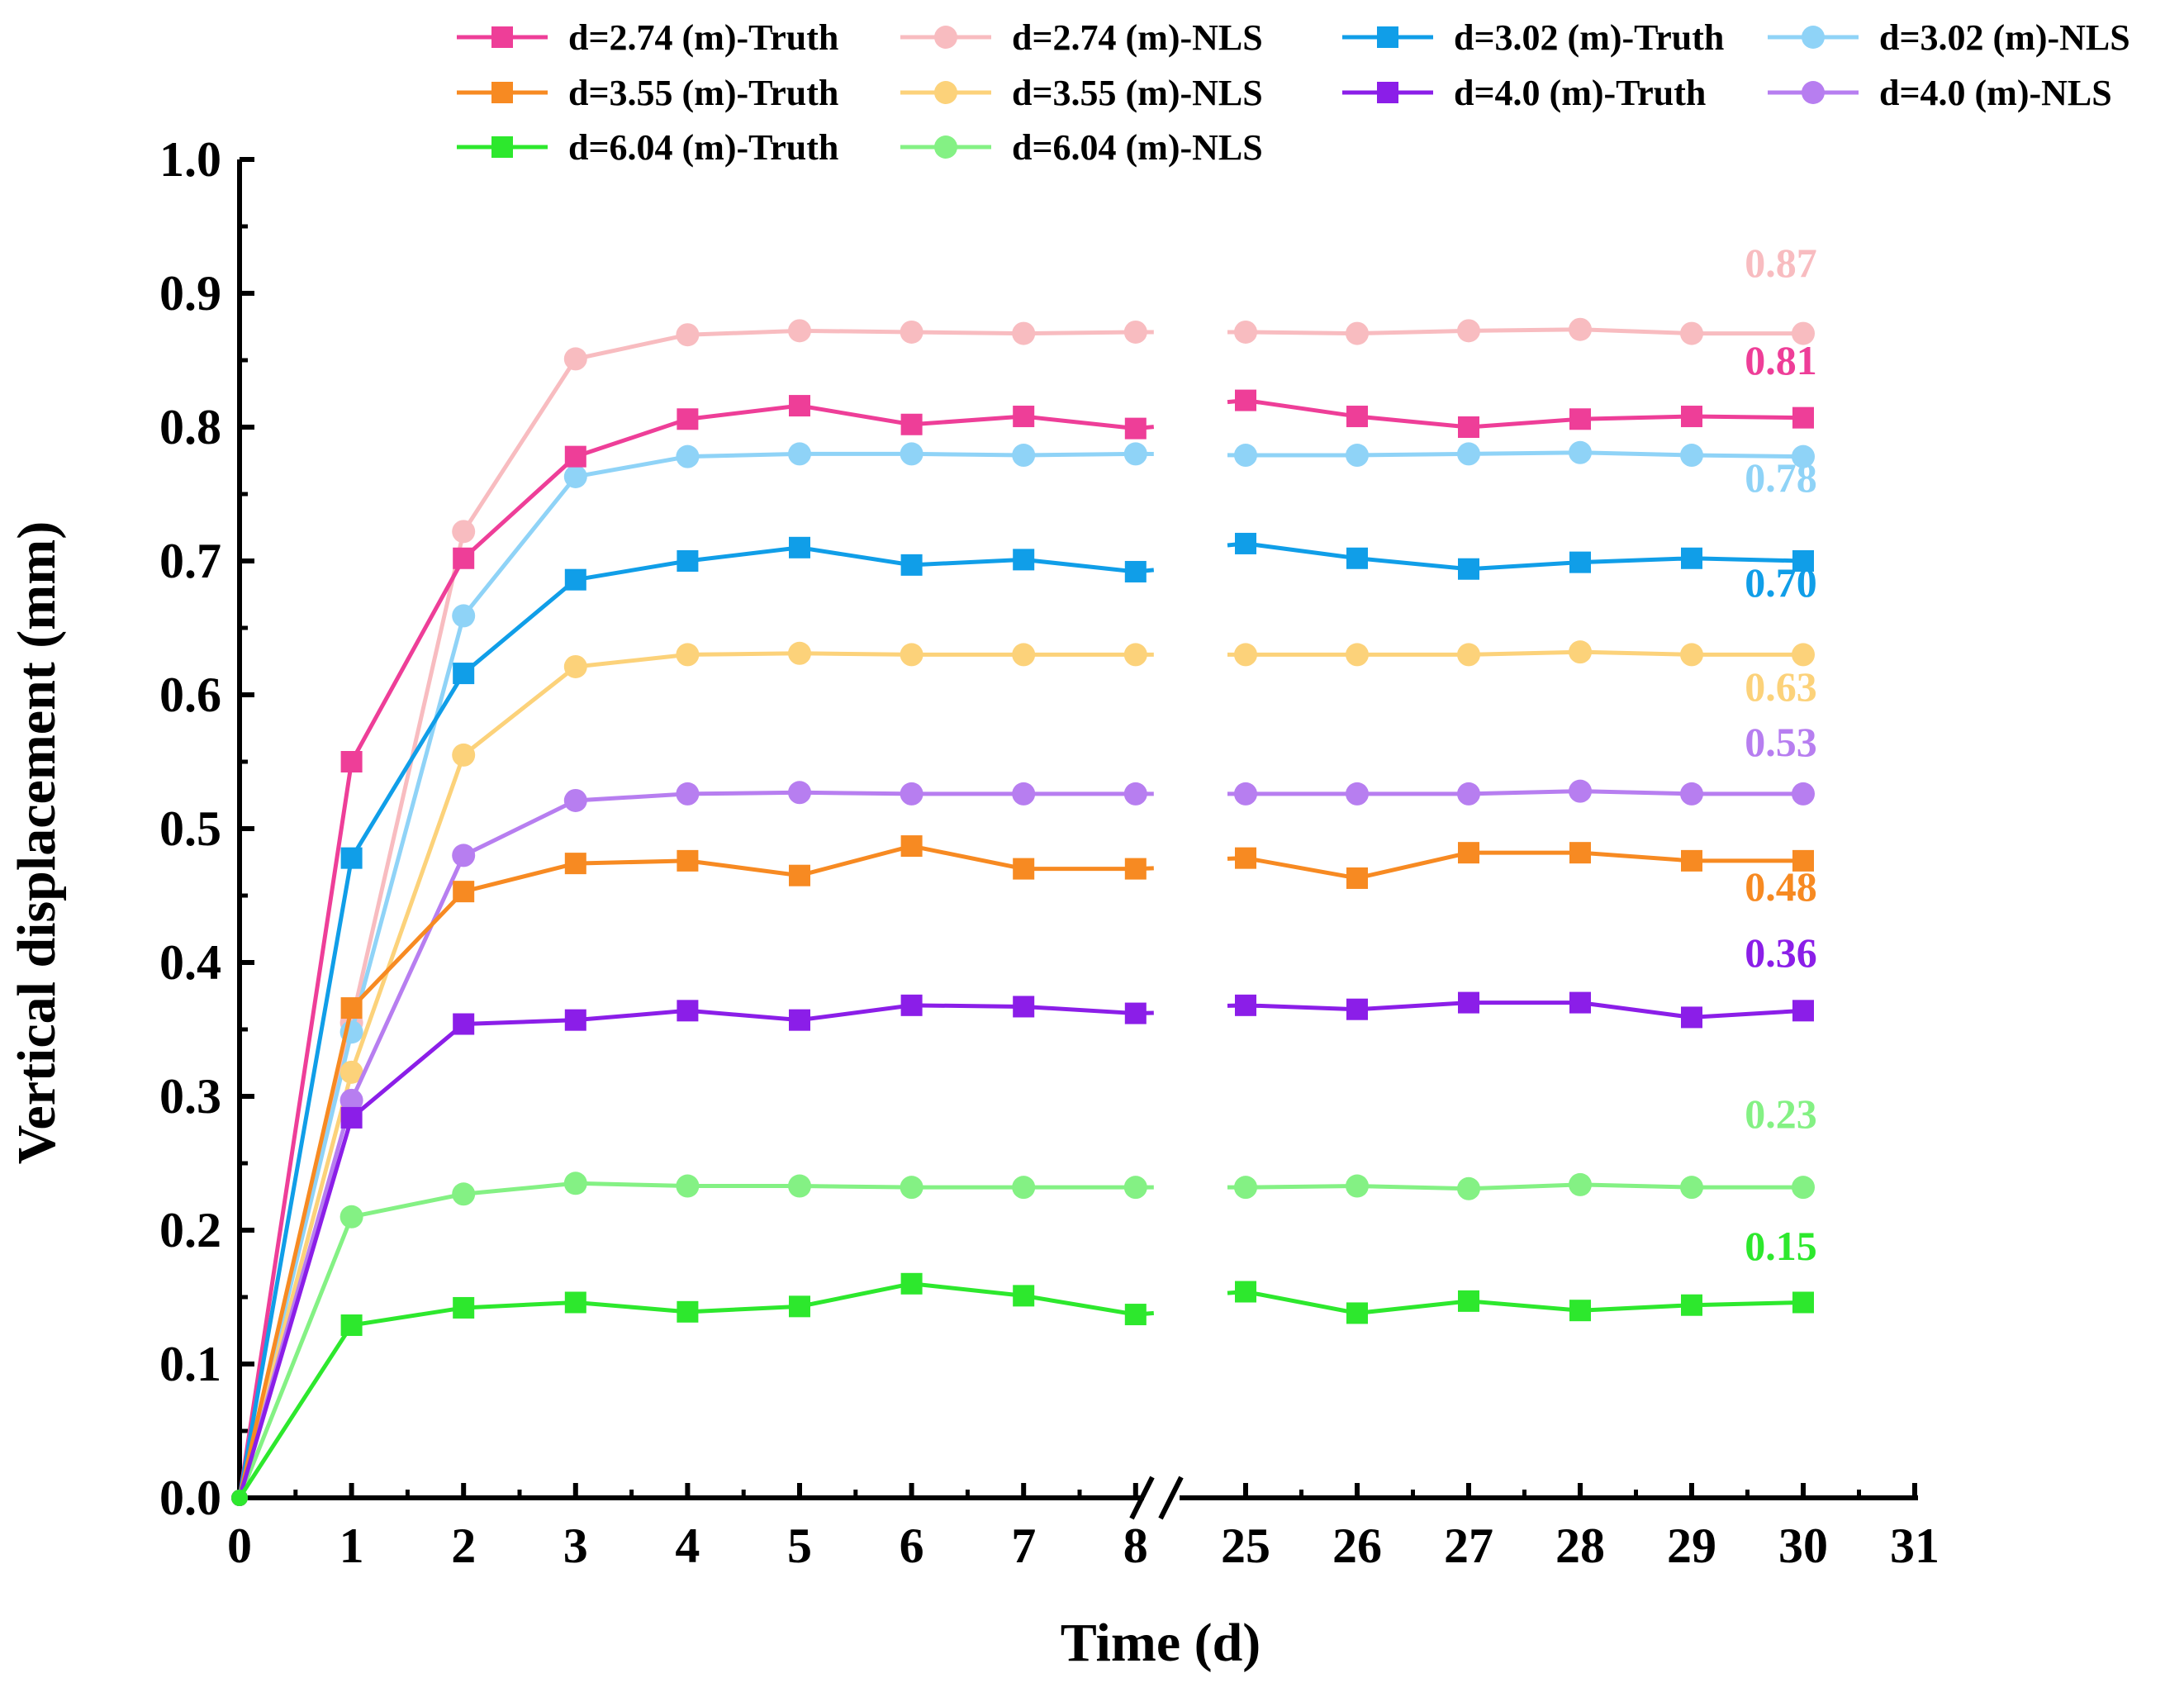 This screenshot has width=2184, height=1692. What do you see at coordinates (37, 842) in the screenshot?
I see `y-axis-title: Vertical displacement (mm)` at bounding box center [37, 842].